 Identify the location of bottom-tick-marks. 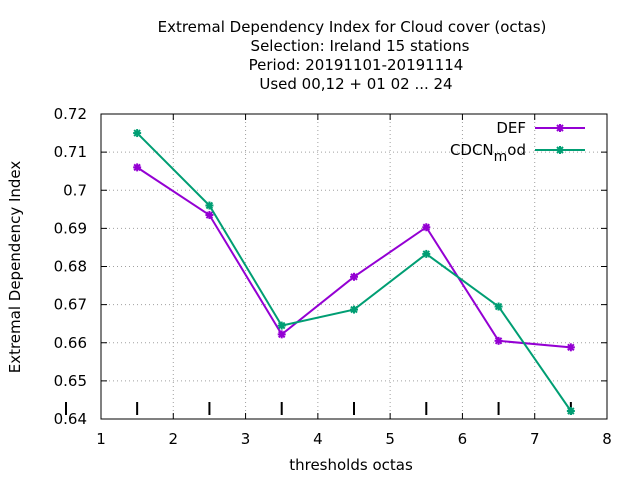
(318, 408).